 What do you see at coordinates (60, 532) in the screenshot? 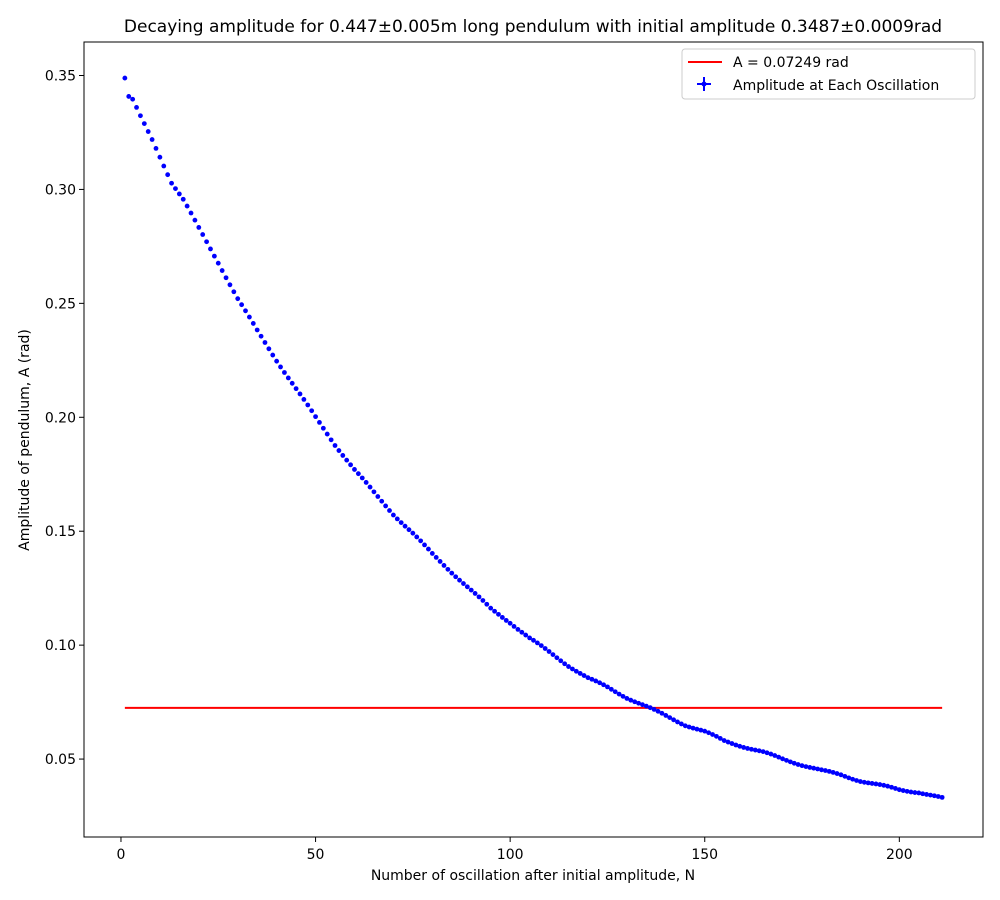
I see `y-tick-label: 0.15` at bounding box center [60, 532].